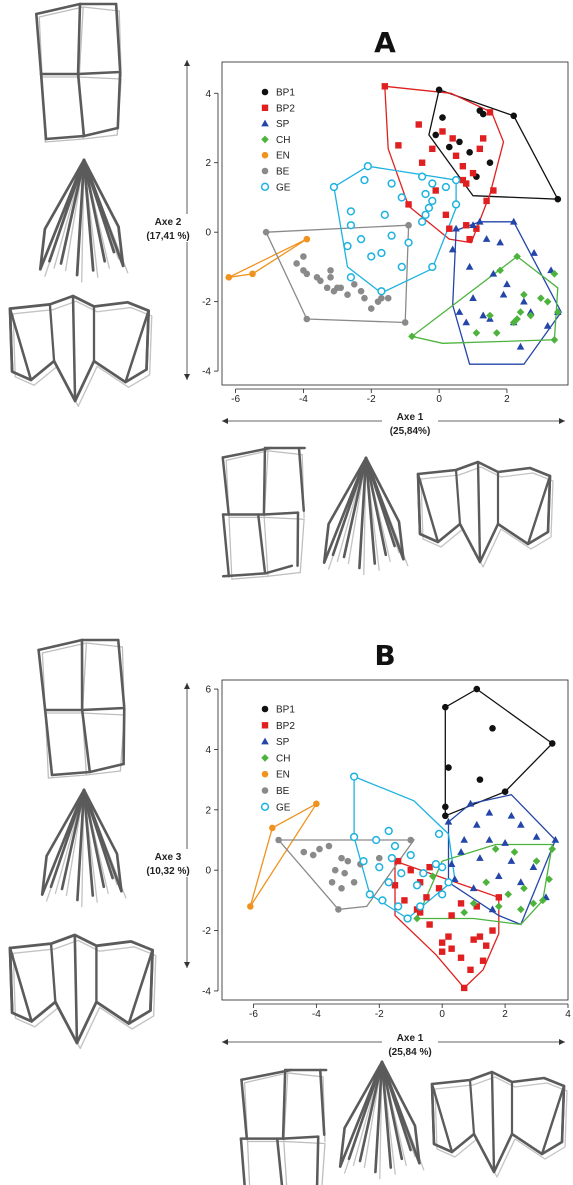 The width and height of the screenshot is (573, 1185). What do you see at coordinates (410, 1044) in the screenshot?
I see `x-title-bg` at bounding box center [410, 1044].